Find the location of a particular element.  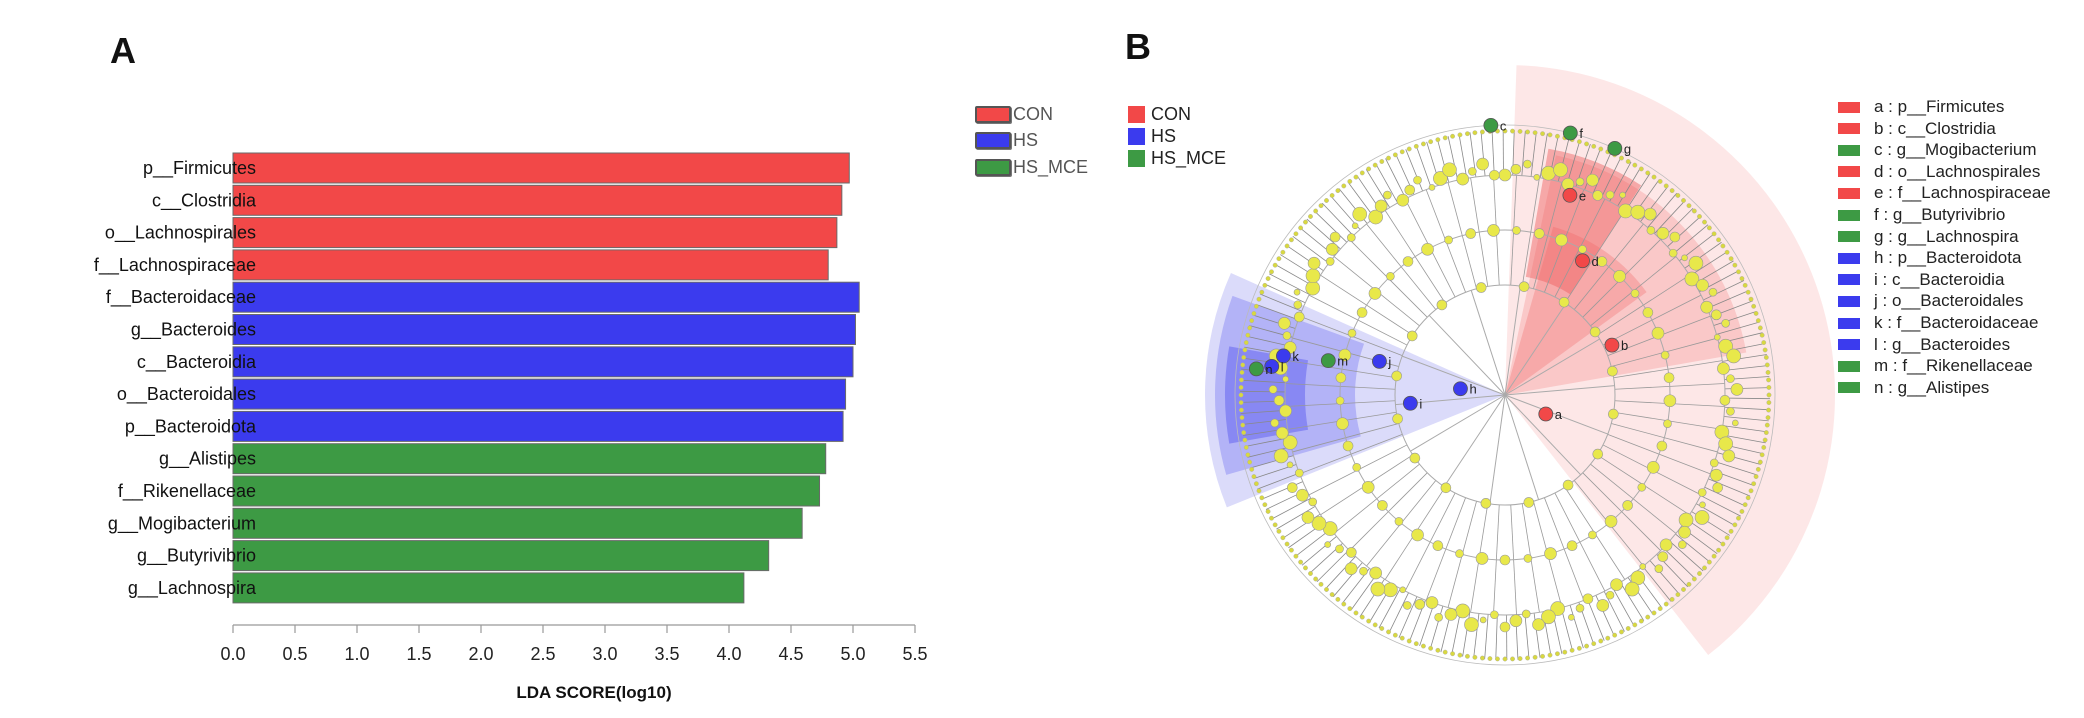

clade-node-b is located at coordinates (1612, 345).